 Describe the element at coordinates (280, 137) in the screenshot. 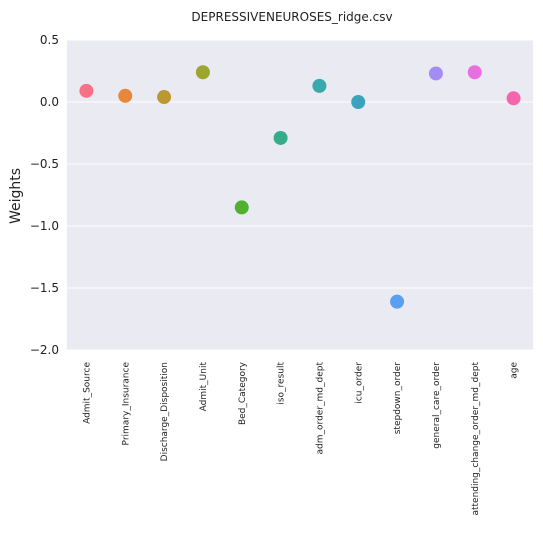

I see `data-point-iso-result` at that location.